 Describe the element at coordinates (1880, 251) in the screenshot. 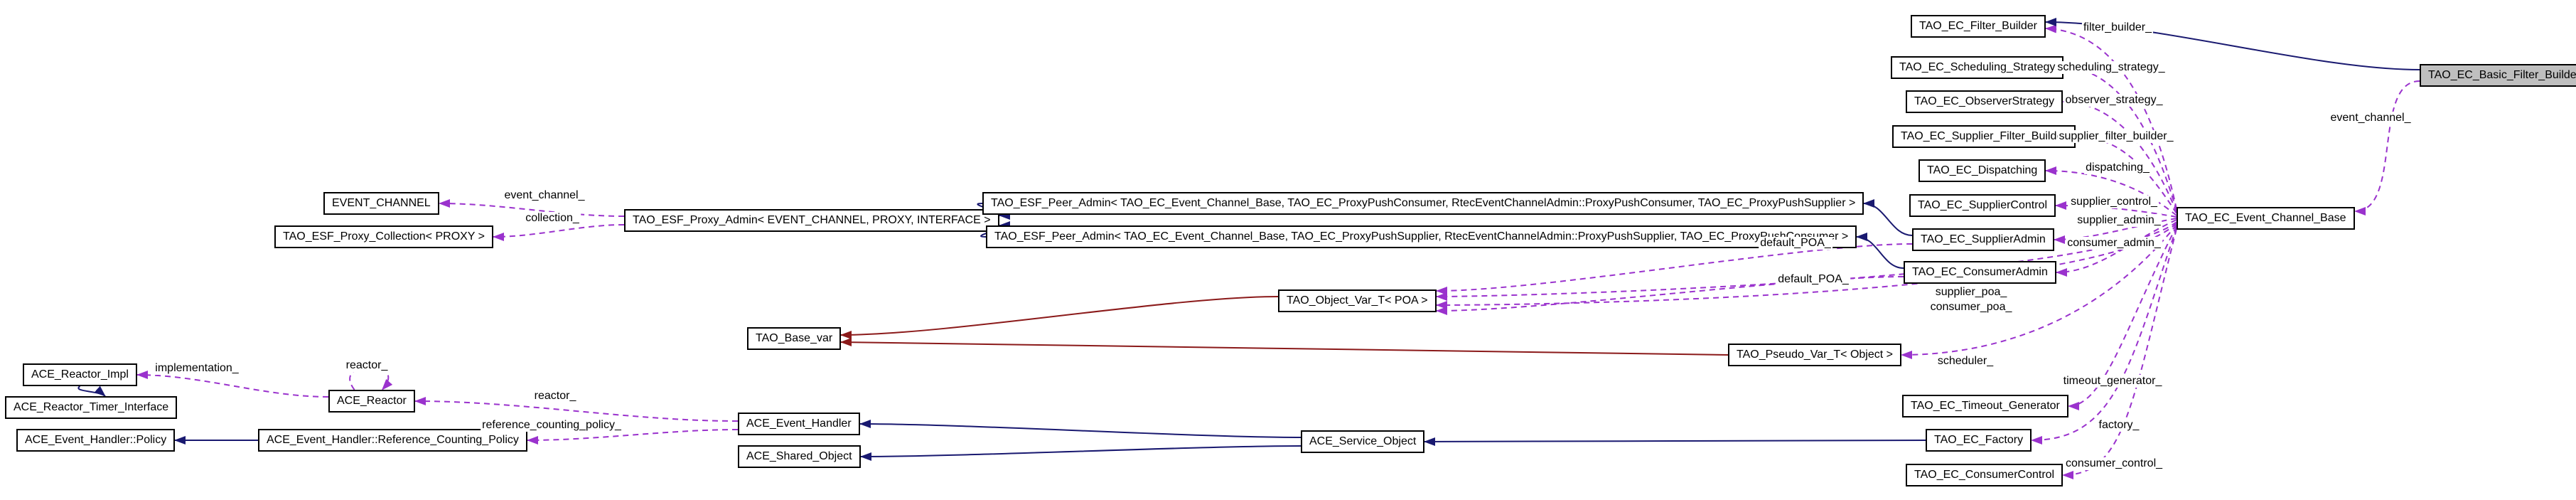

I see `inheritance-edge-consumer-admin-to-peer-admin-supplier` at that location.